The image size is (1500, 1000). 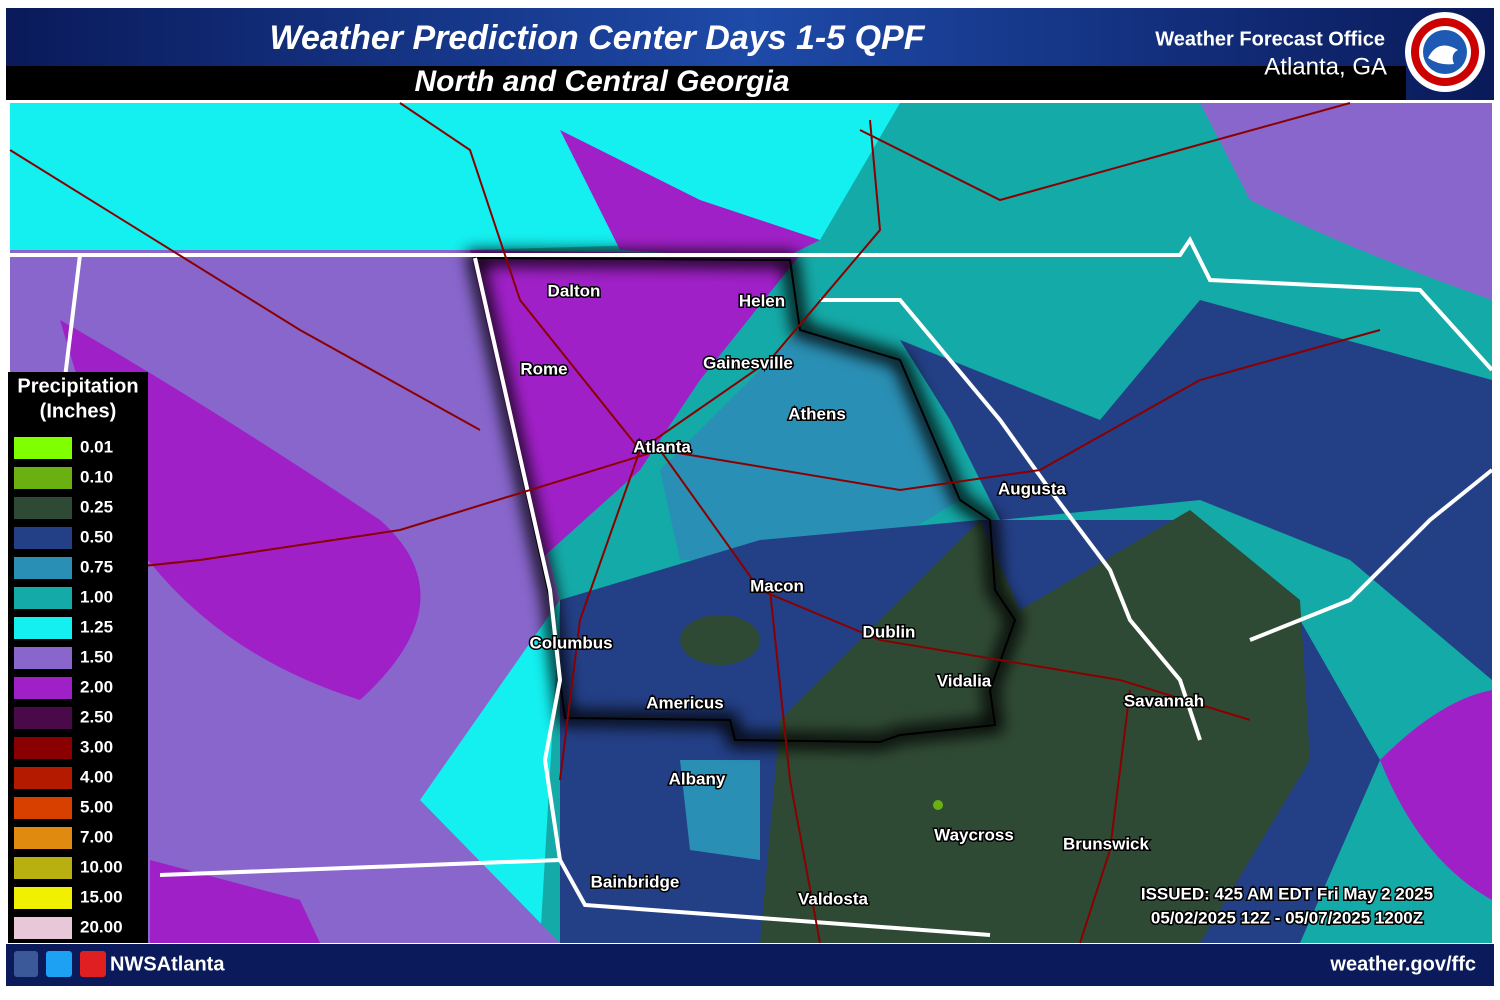 What do you see at coordinates (96, 446) in the screenshot?
I see `legend-label: 0.01` at bounding box center [96, 446].